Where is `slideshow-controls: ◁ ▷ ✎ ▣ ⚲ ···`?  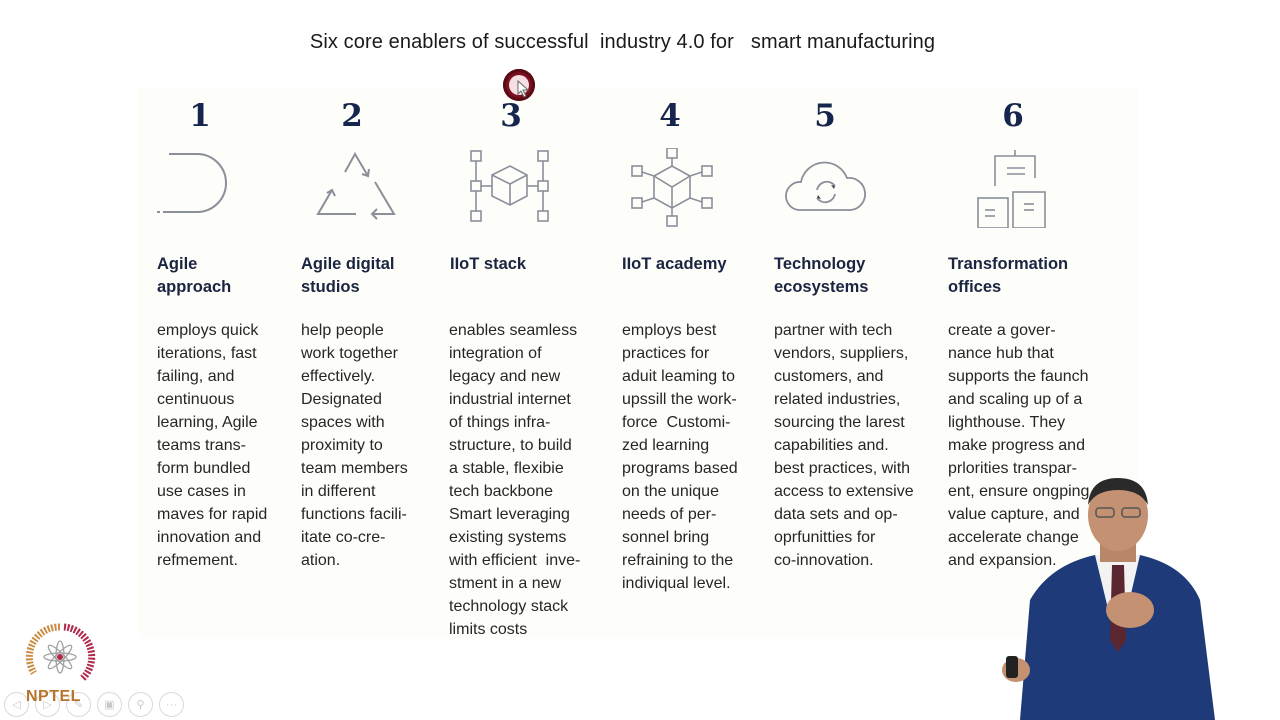 slideshow-controls: ◁ ▷ ✎ ▣ ⚲ ··· is located at coordinates (94, 704).